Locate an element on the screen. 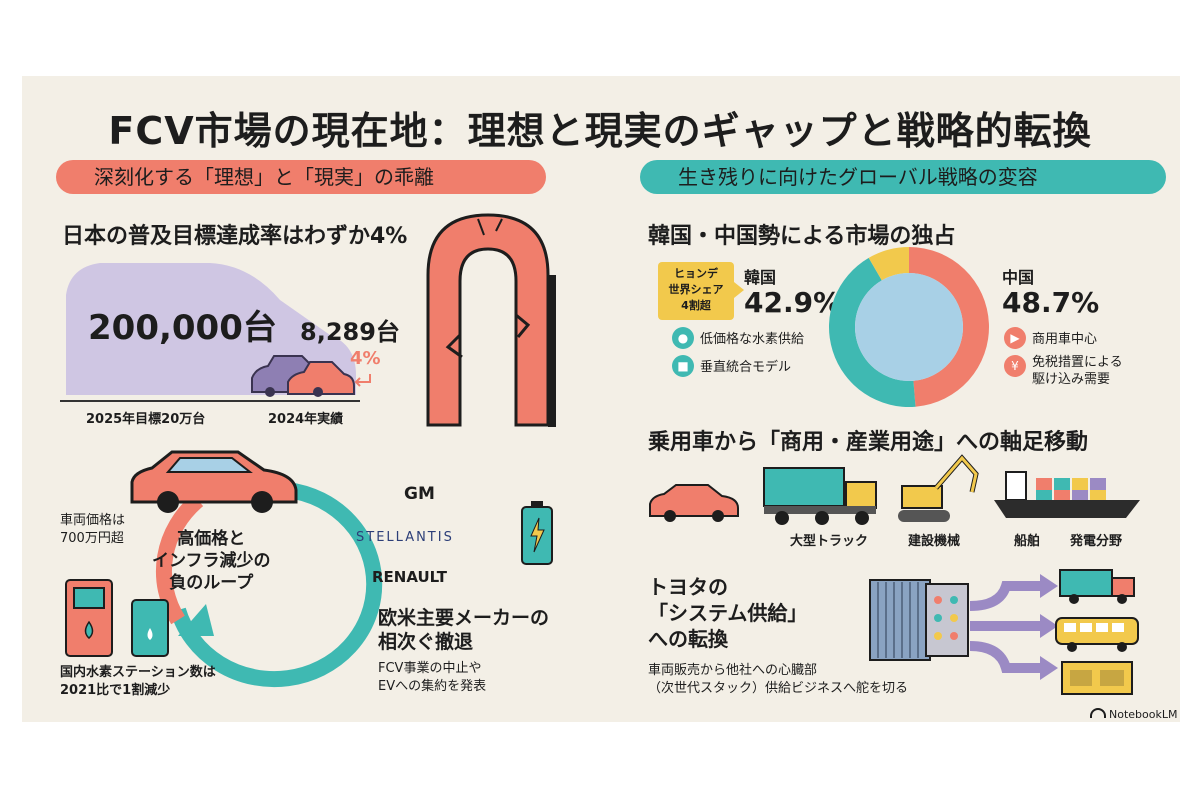 Image resolution: width=1200 pixels, height=800 pixels. notebooklm-logo-icon is located at coordinates (1098, 713).